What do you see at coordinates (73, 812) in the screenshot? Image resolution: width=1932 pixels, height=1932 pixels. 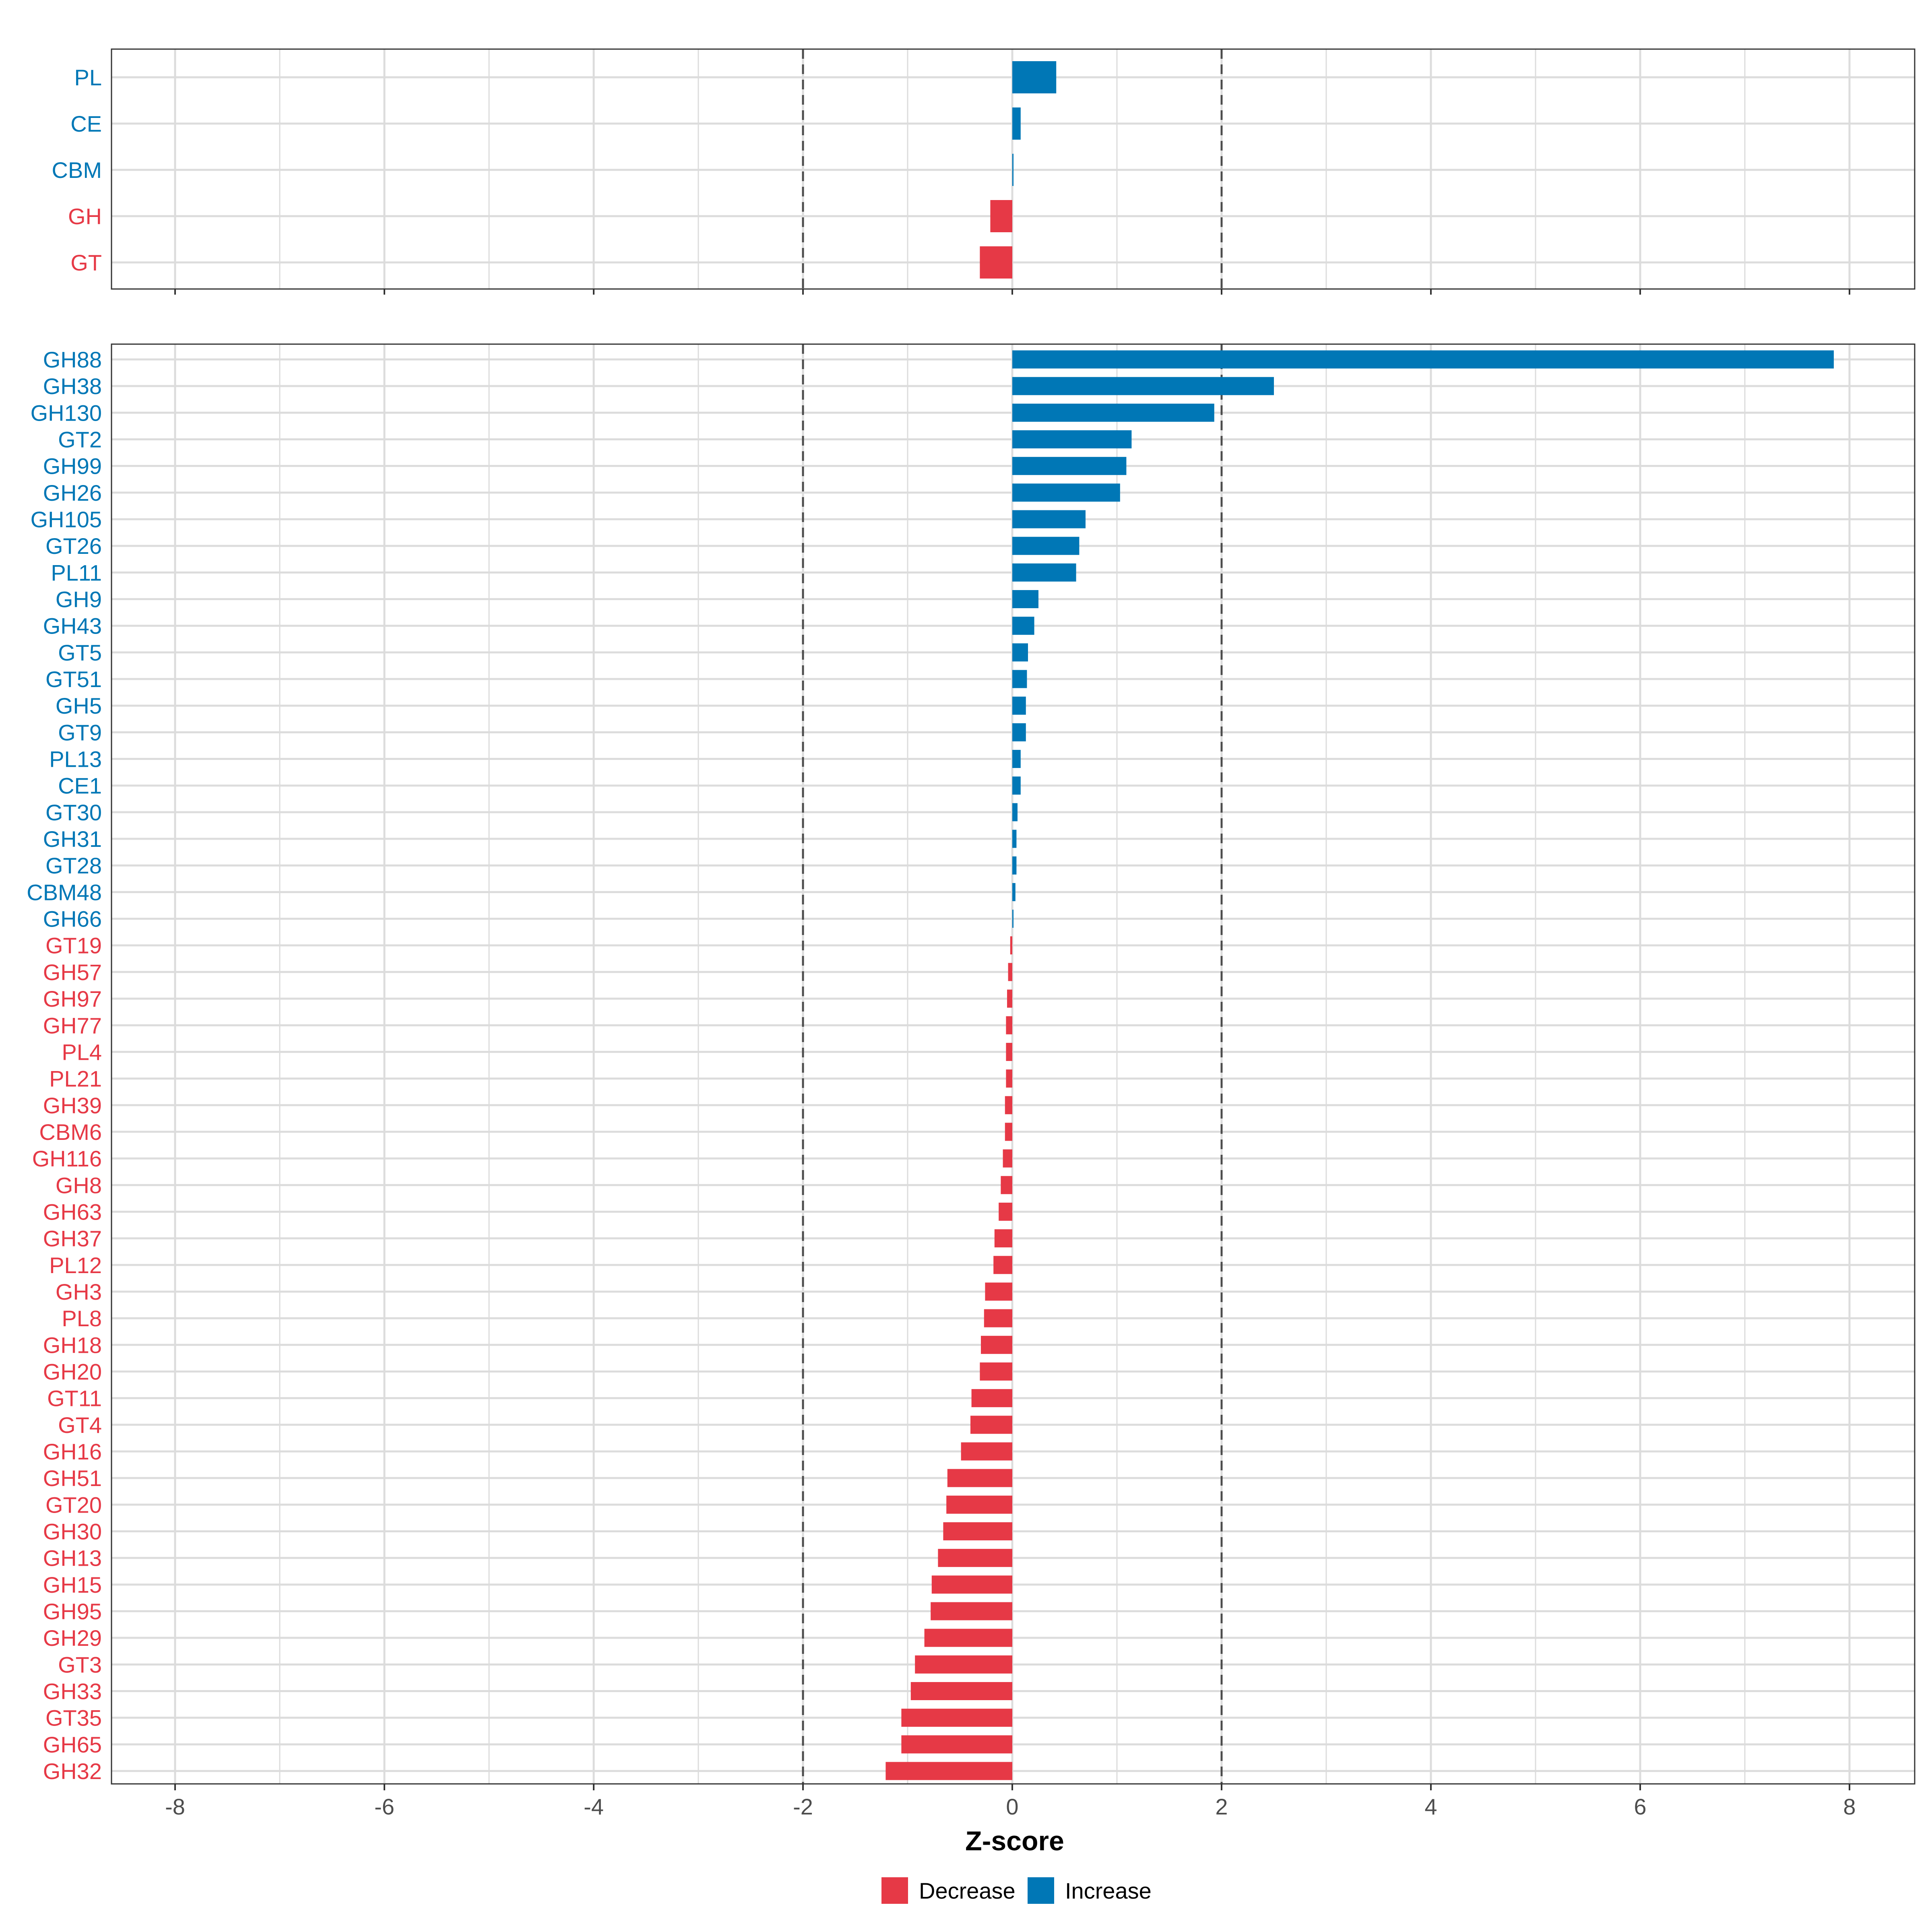 I see `category-label: GT30` at bounding box center [73, 812].